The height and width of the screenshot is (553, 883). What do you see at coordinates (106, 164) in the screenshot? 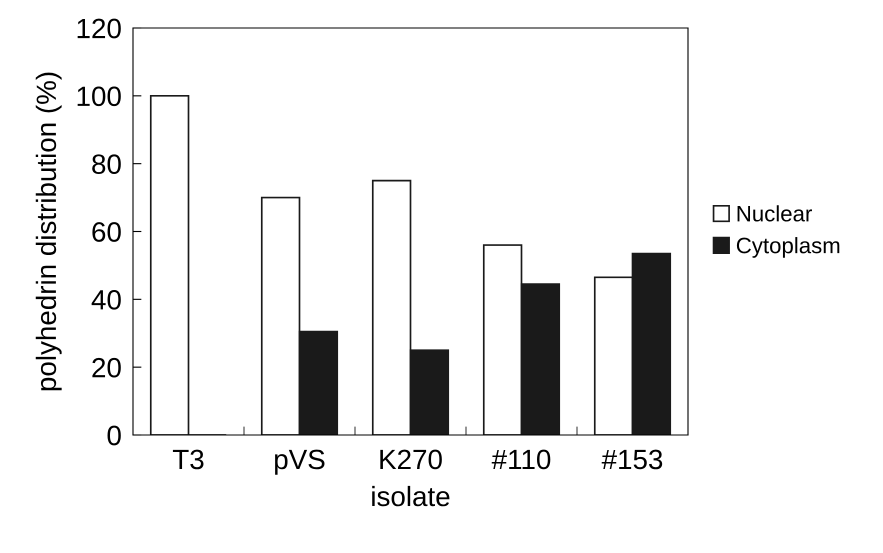
I see `y-tick-label: 80` at bounding box center [106, 164].